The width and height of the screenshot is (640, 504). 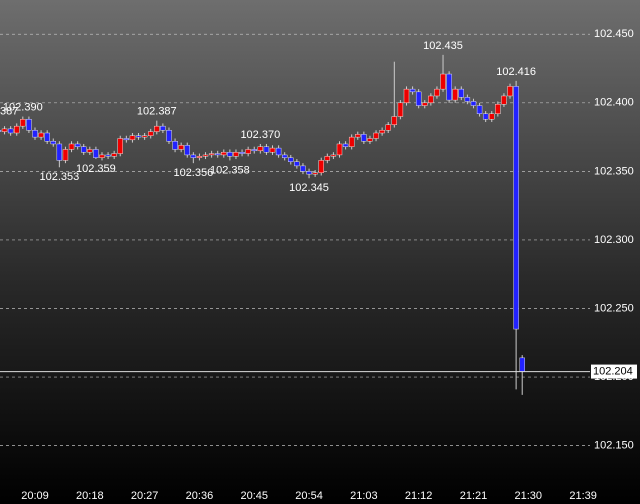 I want to click on y-tick-label: 102.150, so click(x=614, y=446).